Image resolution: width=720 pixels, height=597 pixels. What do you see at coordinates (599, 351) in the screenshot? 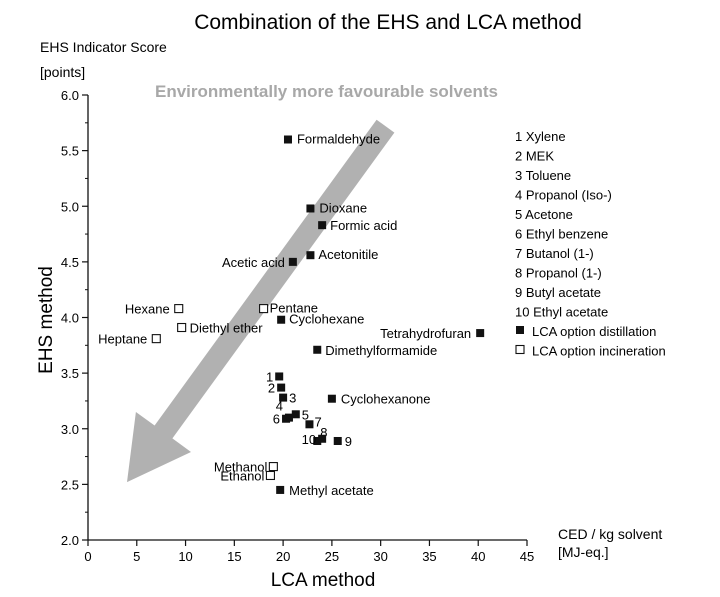
I see `legend-marker-label: LCA option incineration` at bounding box center [599, 351].